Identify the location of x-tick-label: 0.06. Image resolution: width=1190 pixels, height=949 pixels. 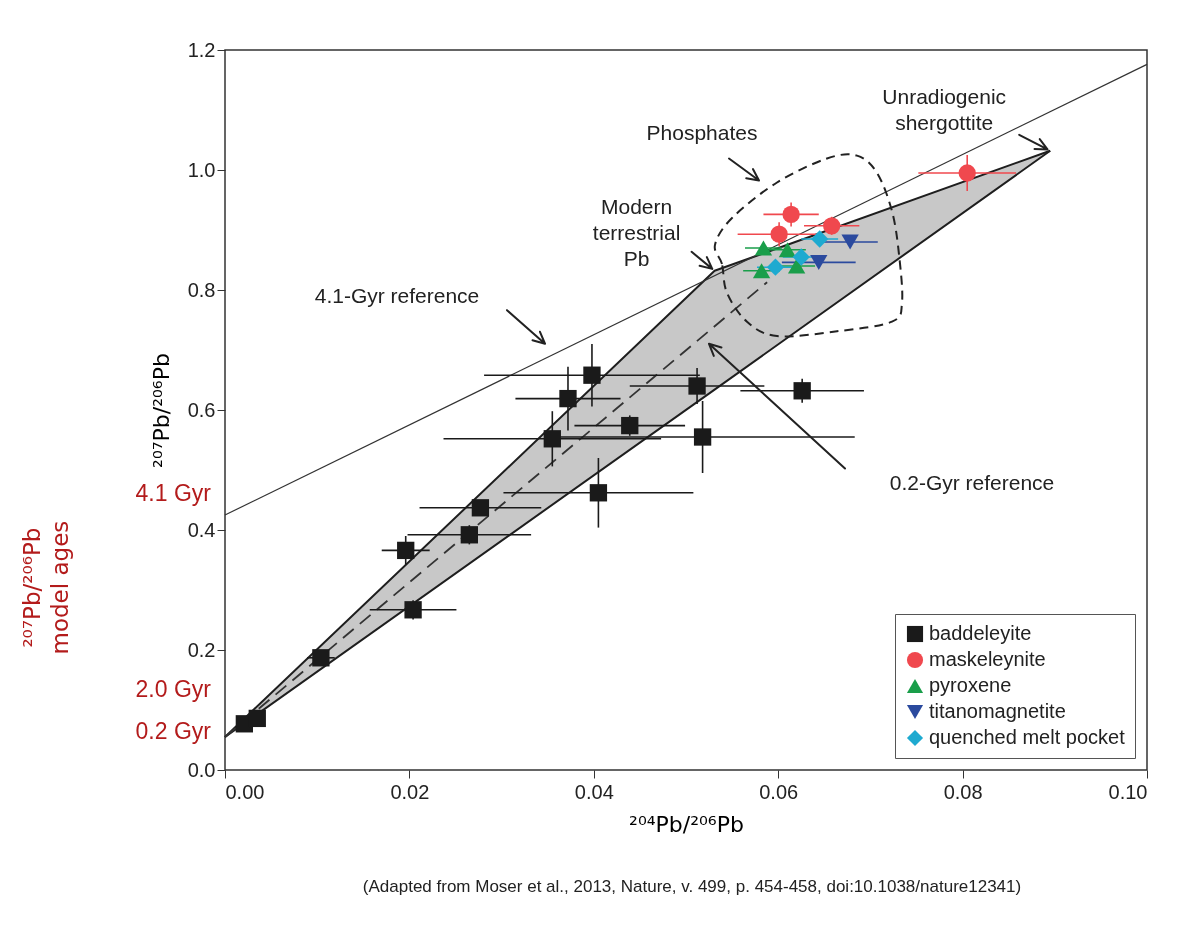
(779, 791).